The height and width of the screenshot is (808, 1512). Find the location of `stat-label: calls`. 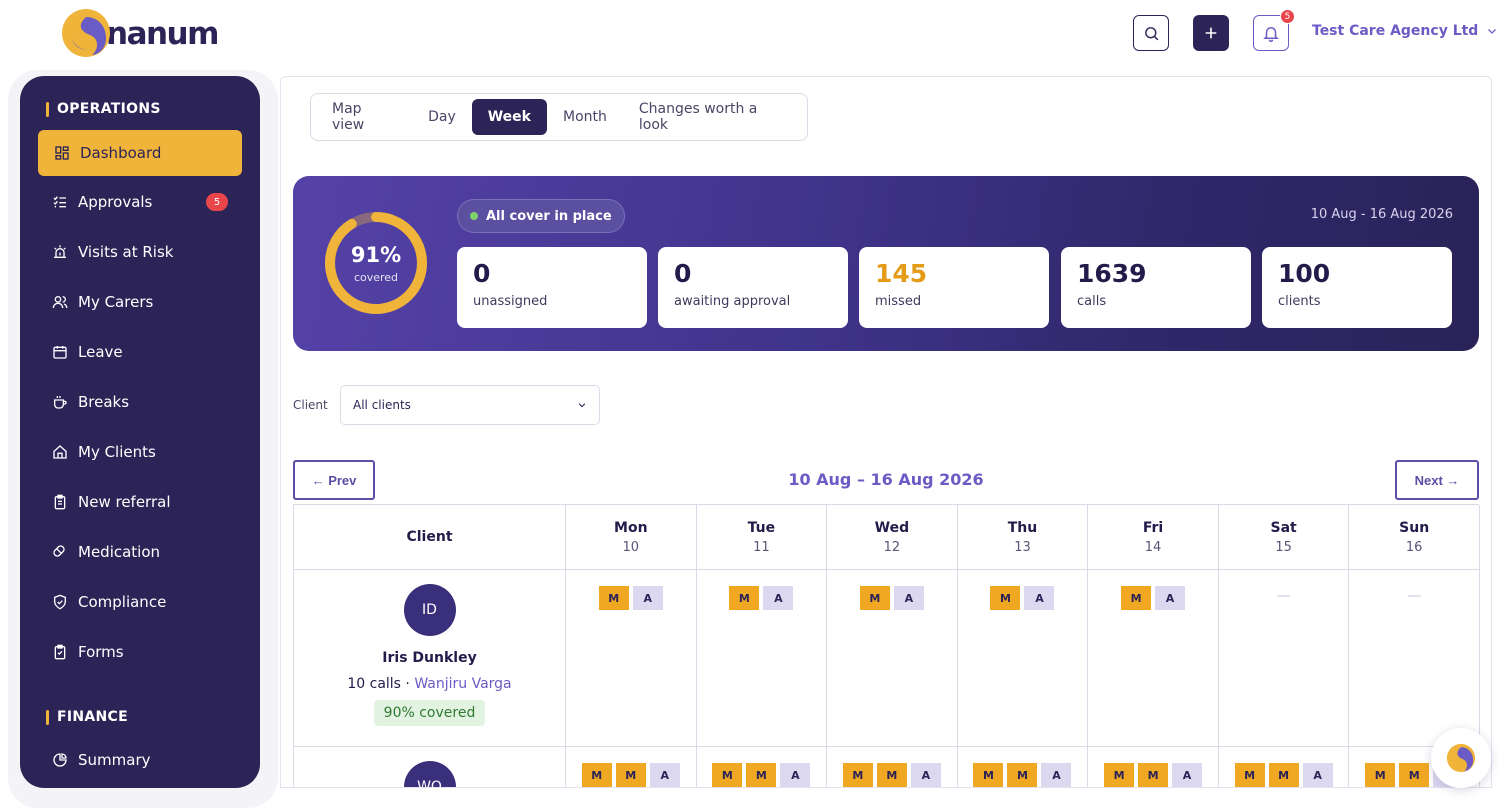

stat-label: calls is located at coordinates (1092, 301).